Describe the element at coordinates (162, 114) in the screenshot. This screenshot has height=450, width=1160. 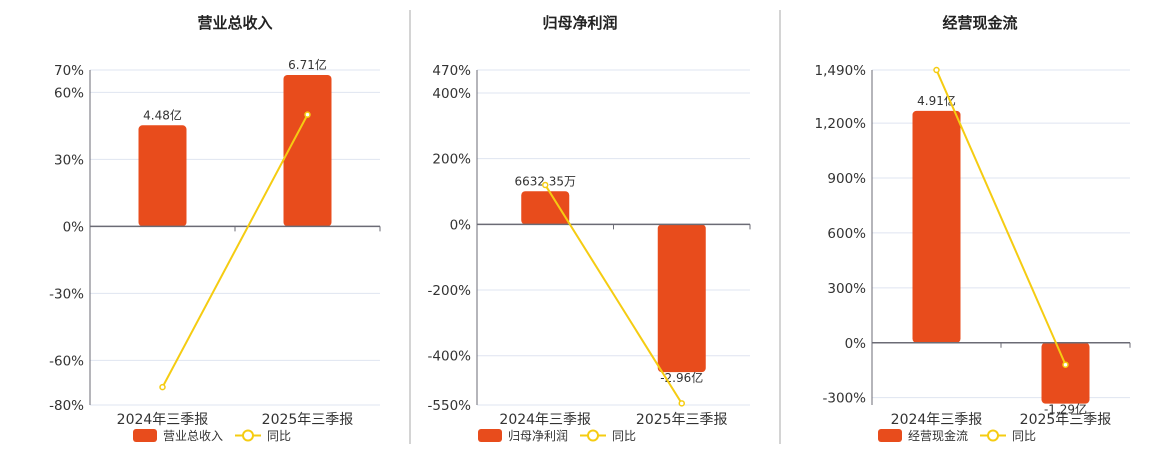
I see `bar-data-label: 4.48亿` at that location.